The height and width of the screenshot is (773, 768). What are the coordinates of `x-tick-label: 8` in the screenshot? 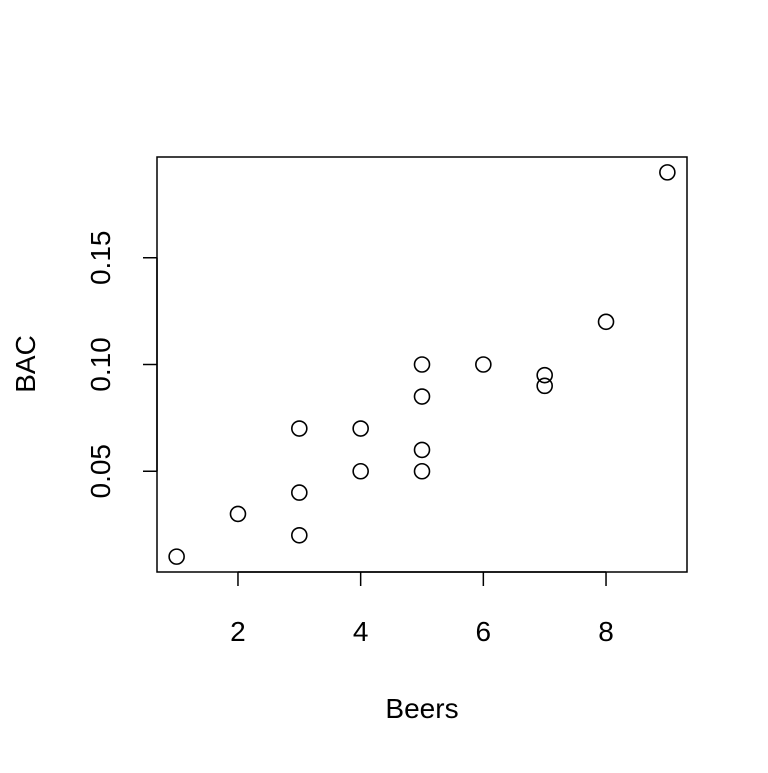 It's located at (606, 631).